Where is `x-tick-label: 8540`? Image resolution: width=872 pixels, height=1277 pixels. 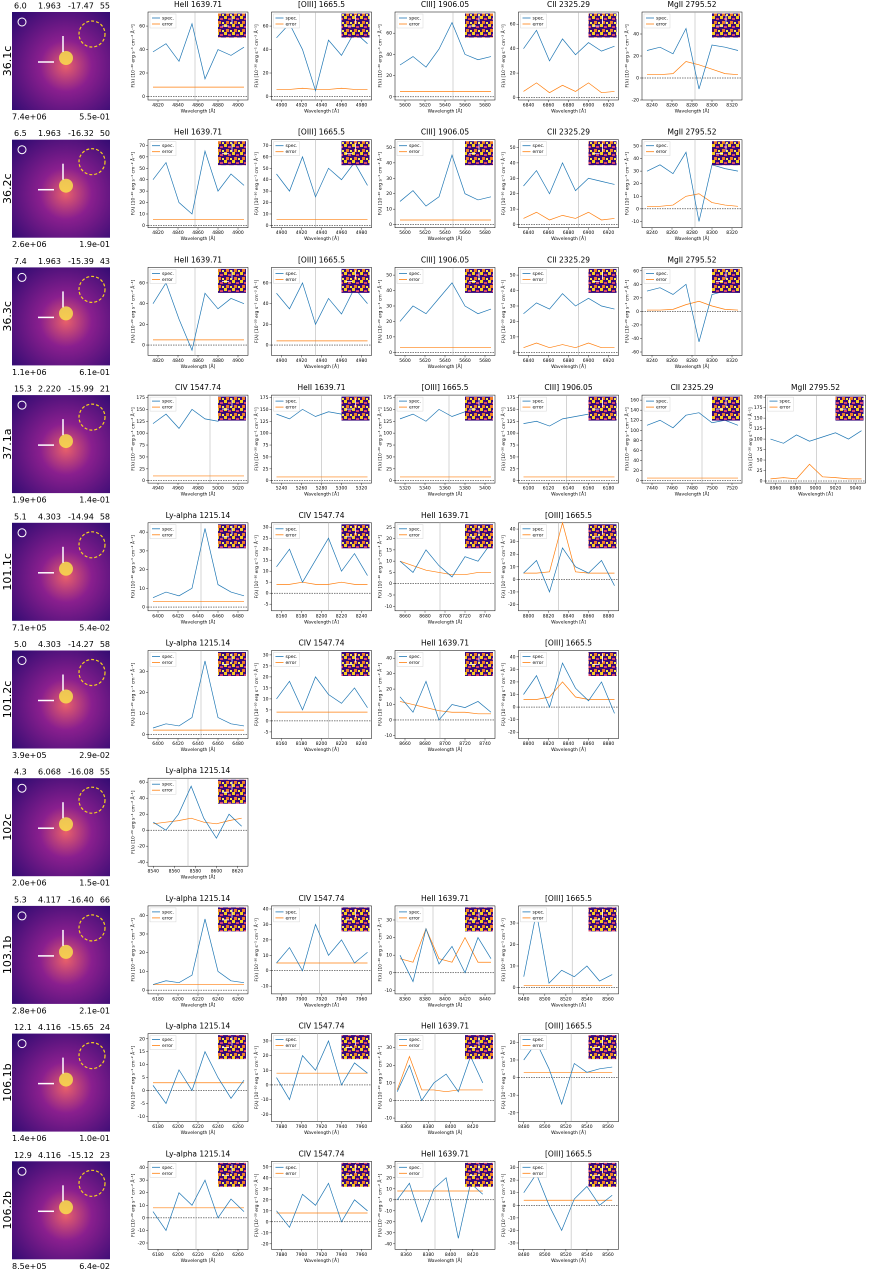
x-tick-label: 8540 is located at coordinates (587, 1127).